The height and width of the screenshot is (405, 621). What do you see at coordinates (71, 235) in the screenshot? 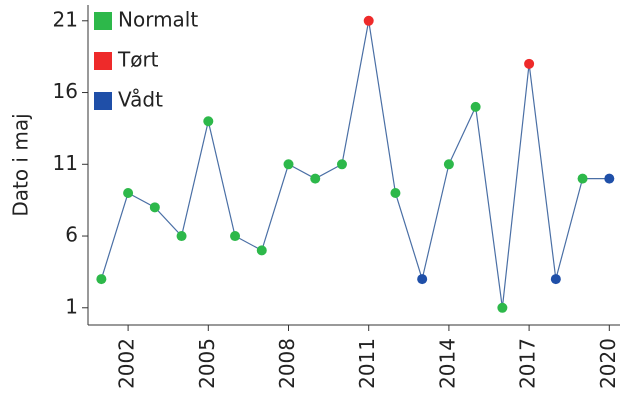
I see `y-tick-label: 6` at bounding box center [71, 235].